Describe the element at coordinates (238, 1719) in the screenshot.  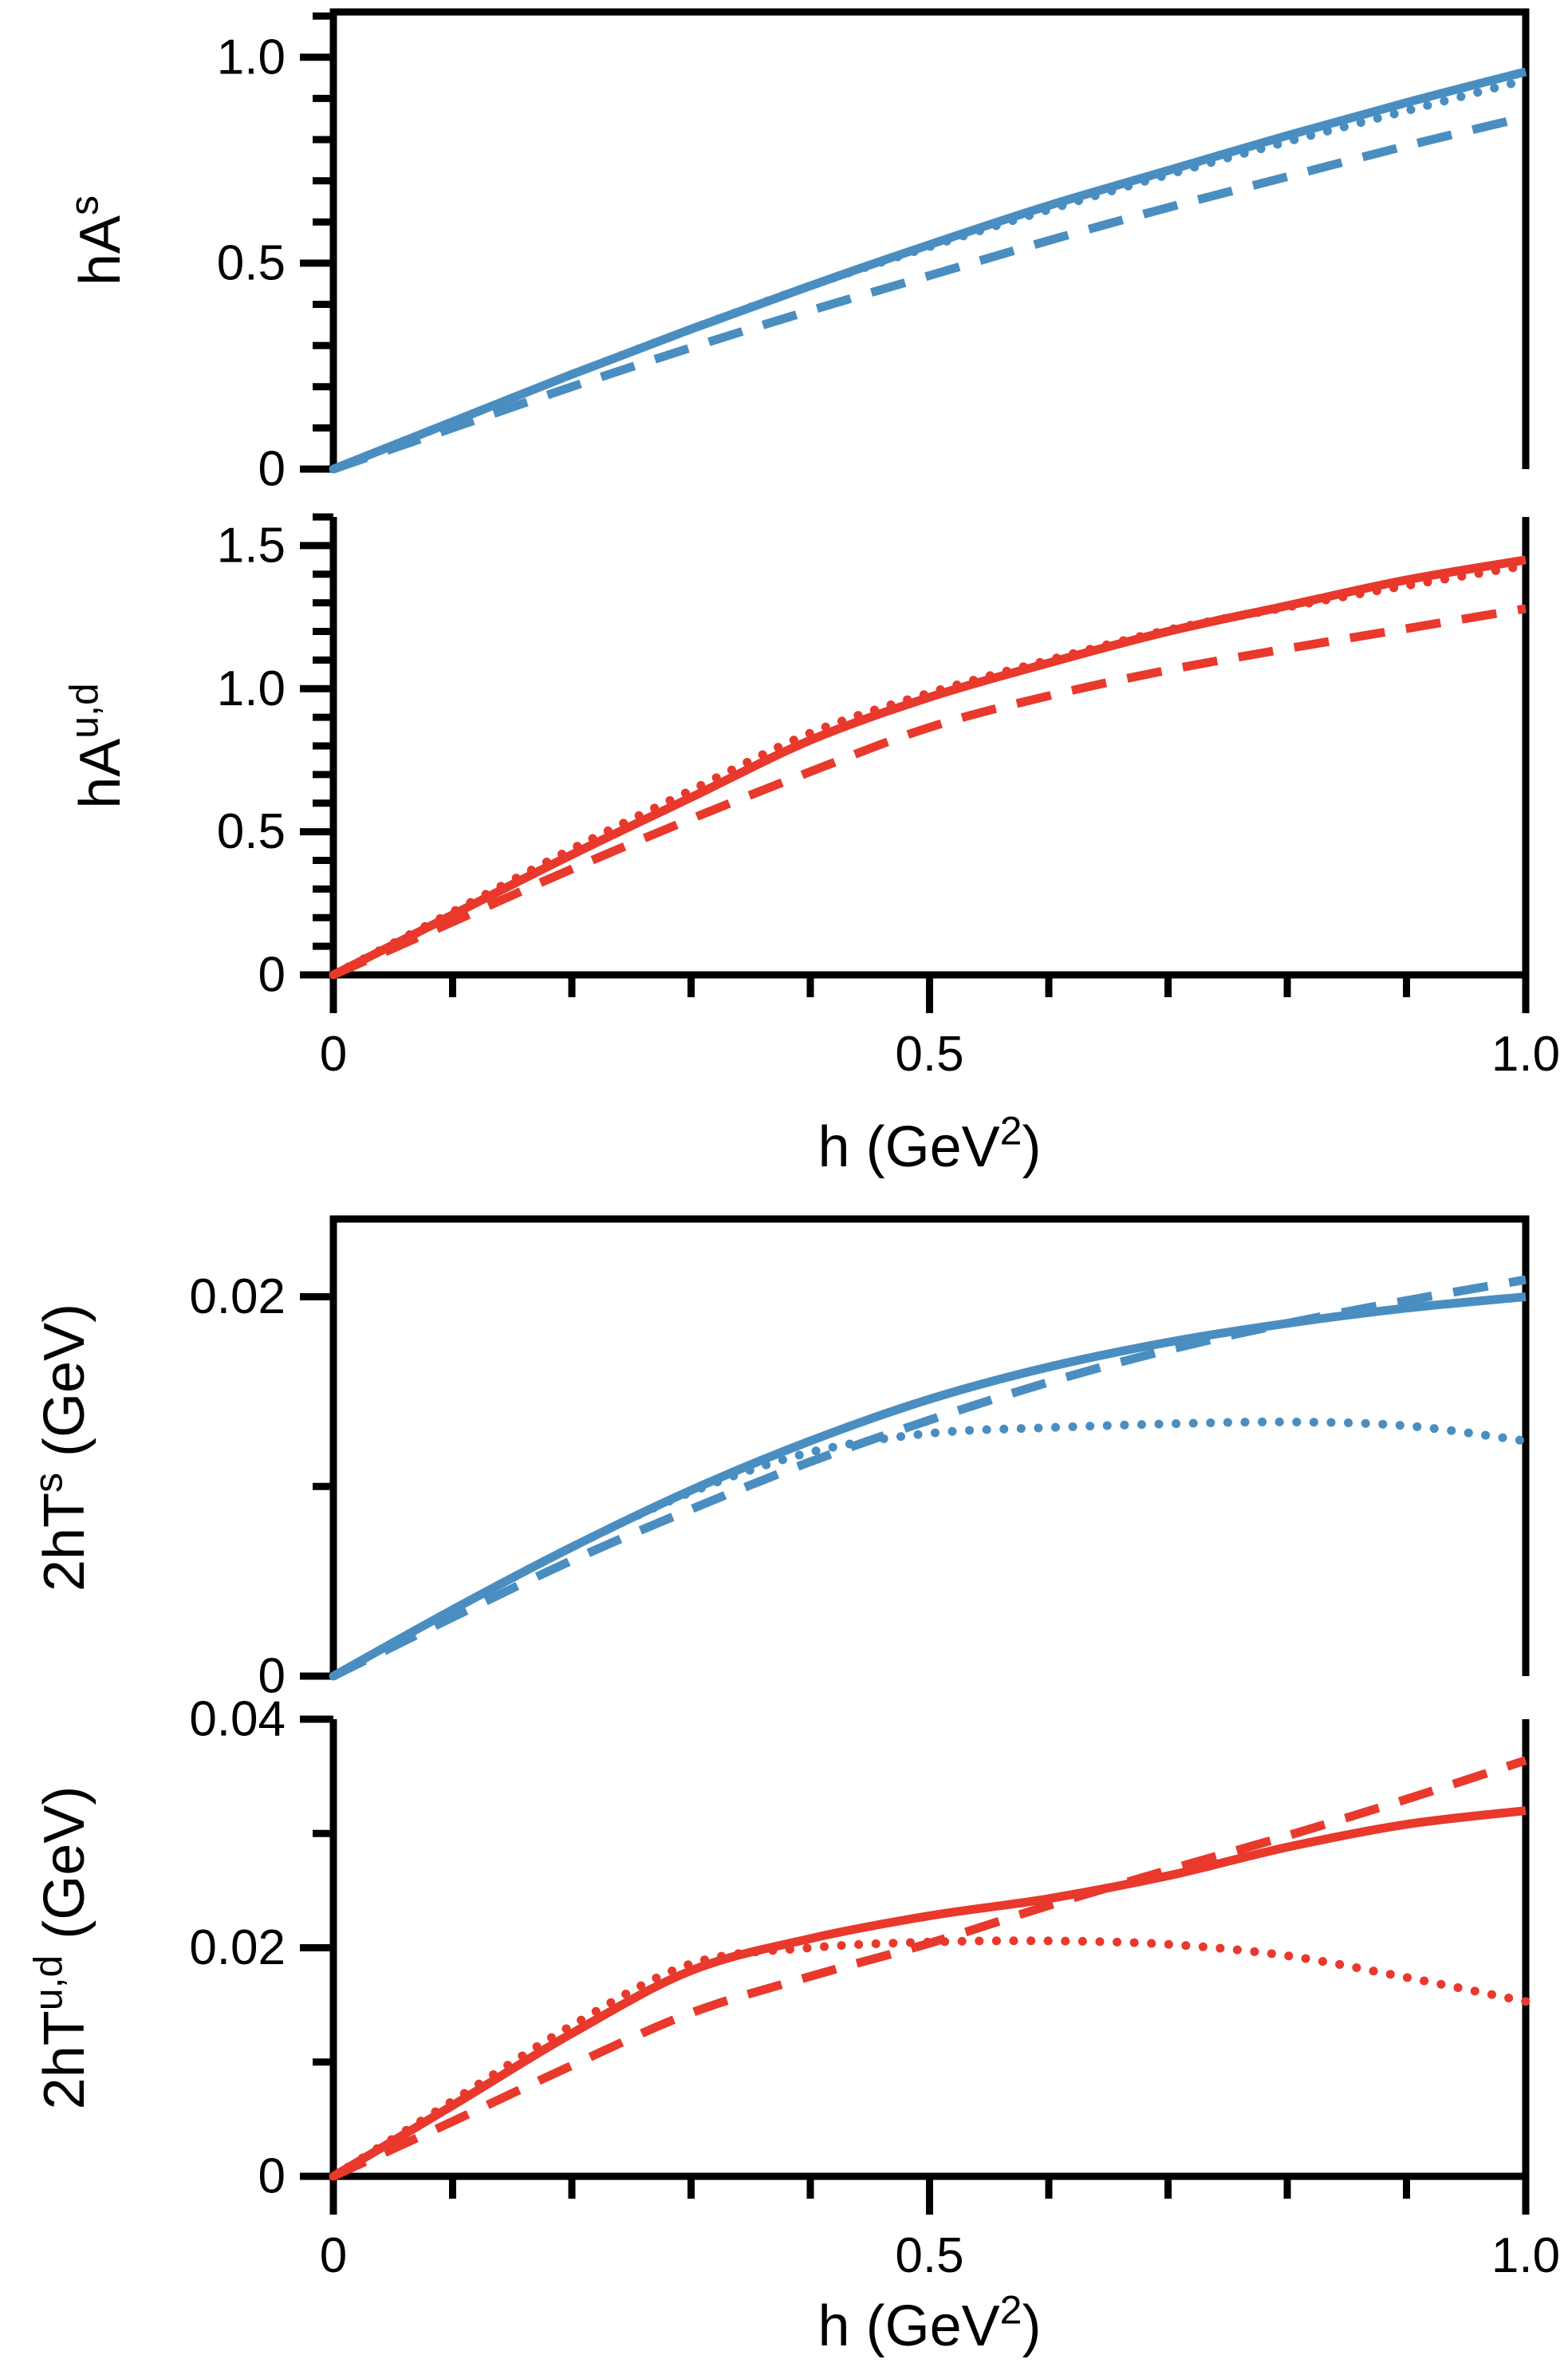
I see `y-tick-label: 0.04` at that location.